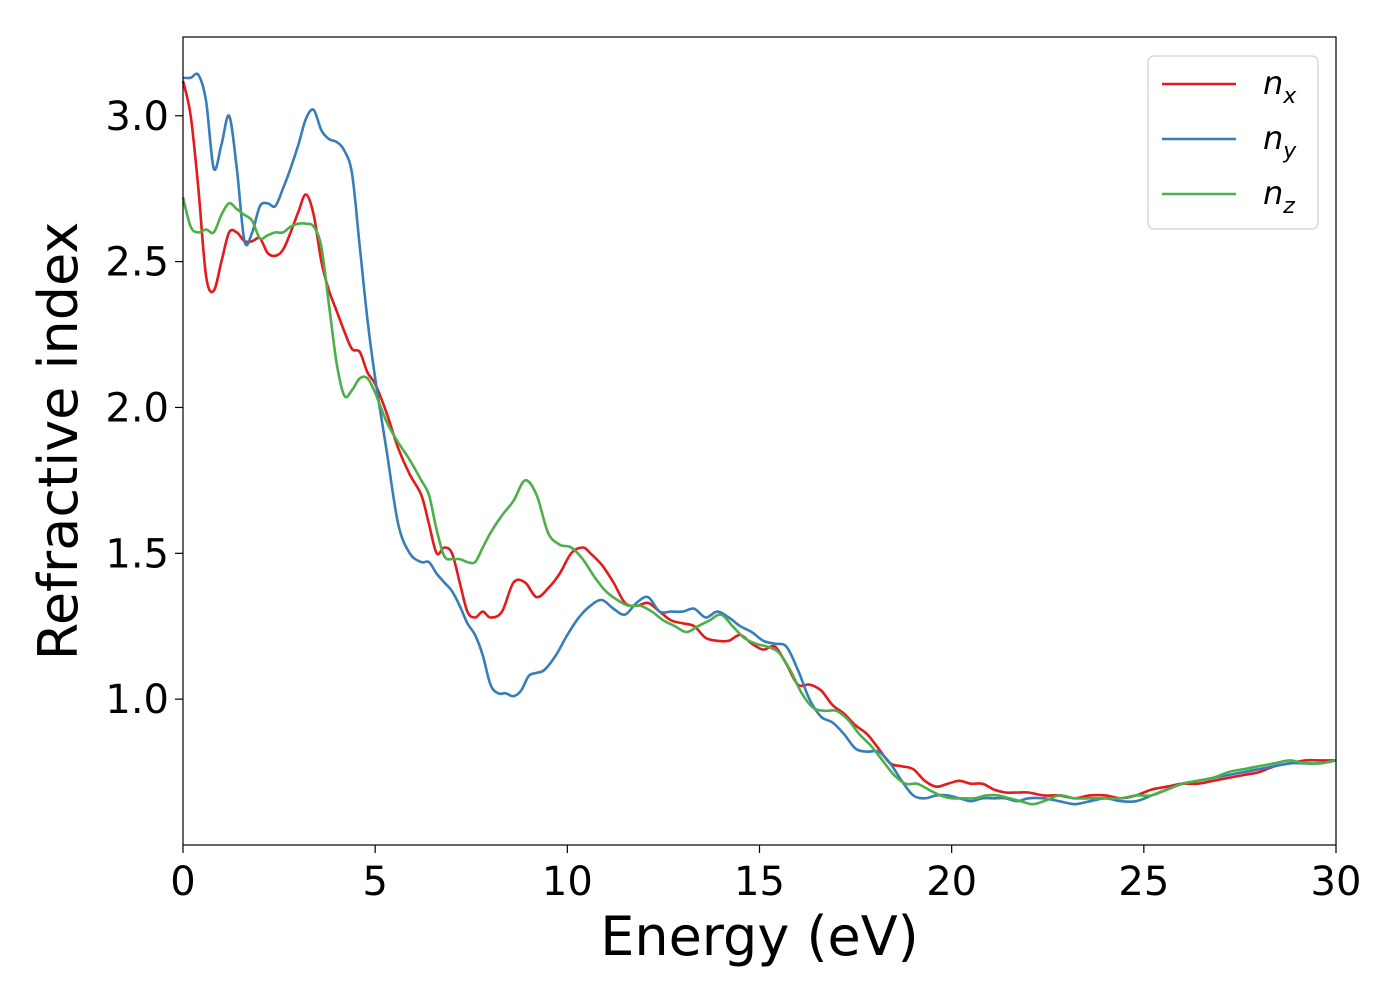 Image resolution: width=1400 pixels, height=1000 pixels. Describe the element at coordinates (1143, 882) in the screenshot. I see `x-tick-label: 25` at that location.